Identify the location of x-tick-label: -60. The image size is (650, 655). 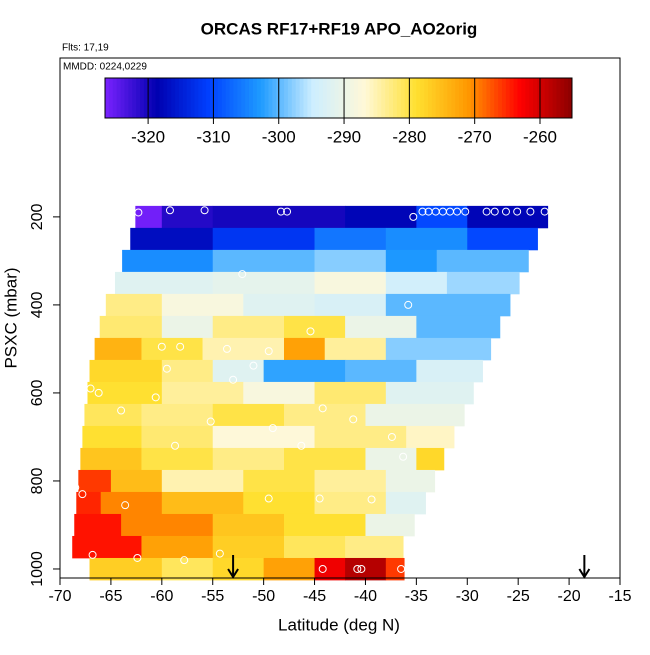
(161, 596).